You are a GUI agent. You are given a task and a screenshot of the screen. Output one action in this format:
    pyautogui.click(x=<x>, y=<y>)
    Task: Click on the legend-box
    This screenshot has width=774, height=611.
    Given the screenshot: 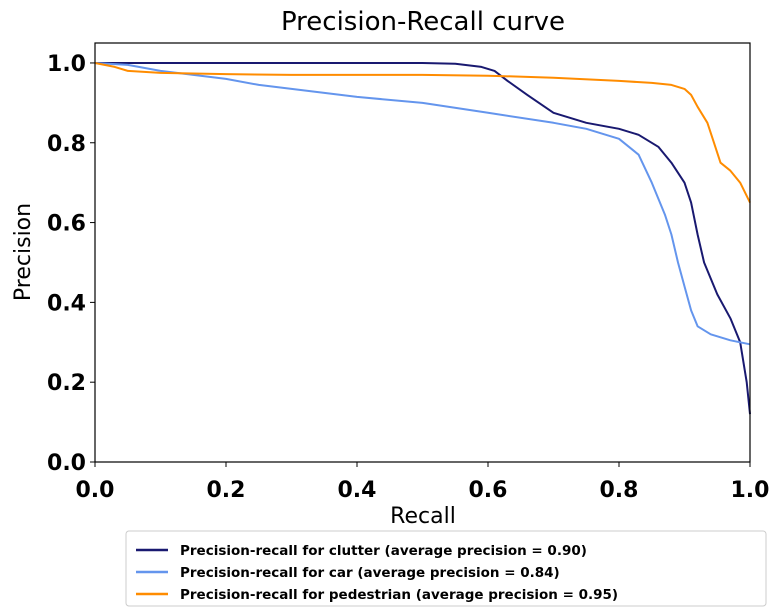 What is the action you would take?
    pyautogui.click(x=446, y=568)
    